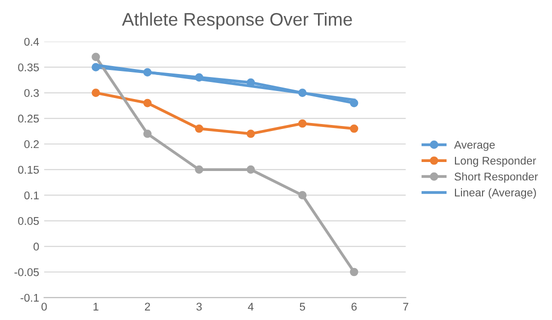 The width and height of the screenshot is (552, 320). What do you see at coordinates (354, 306) in the screenshot?
I see `x-tick-label: 6` at bounding box center [354, 306].